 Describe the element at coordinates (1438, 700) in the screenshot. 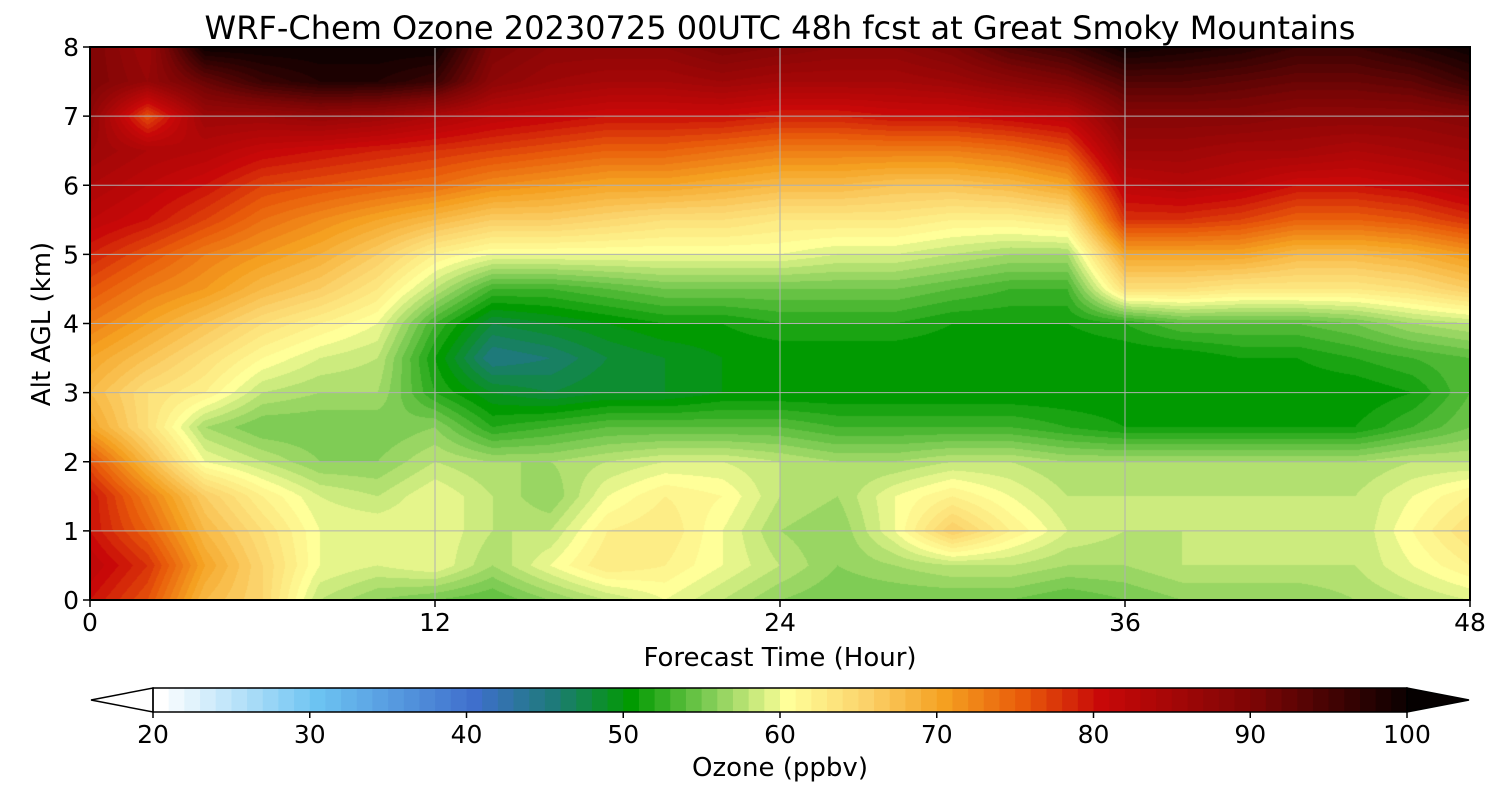

I see `colorbar-high-extension` at that location.